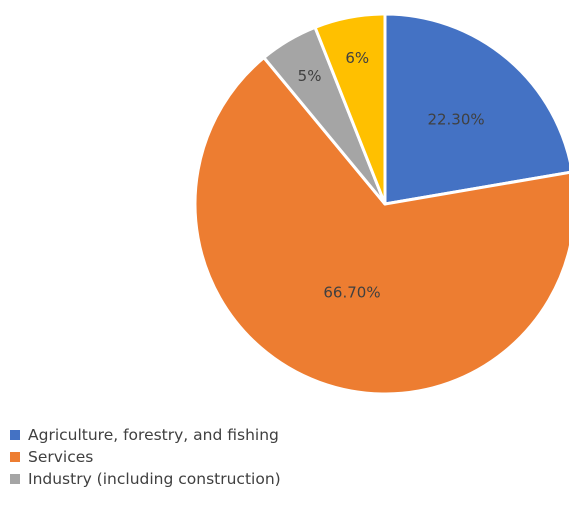 This screenshot has height=516, width=569. I want to click on legend-item-industry: Industry (including construction), so click(280, 479).